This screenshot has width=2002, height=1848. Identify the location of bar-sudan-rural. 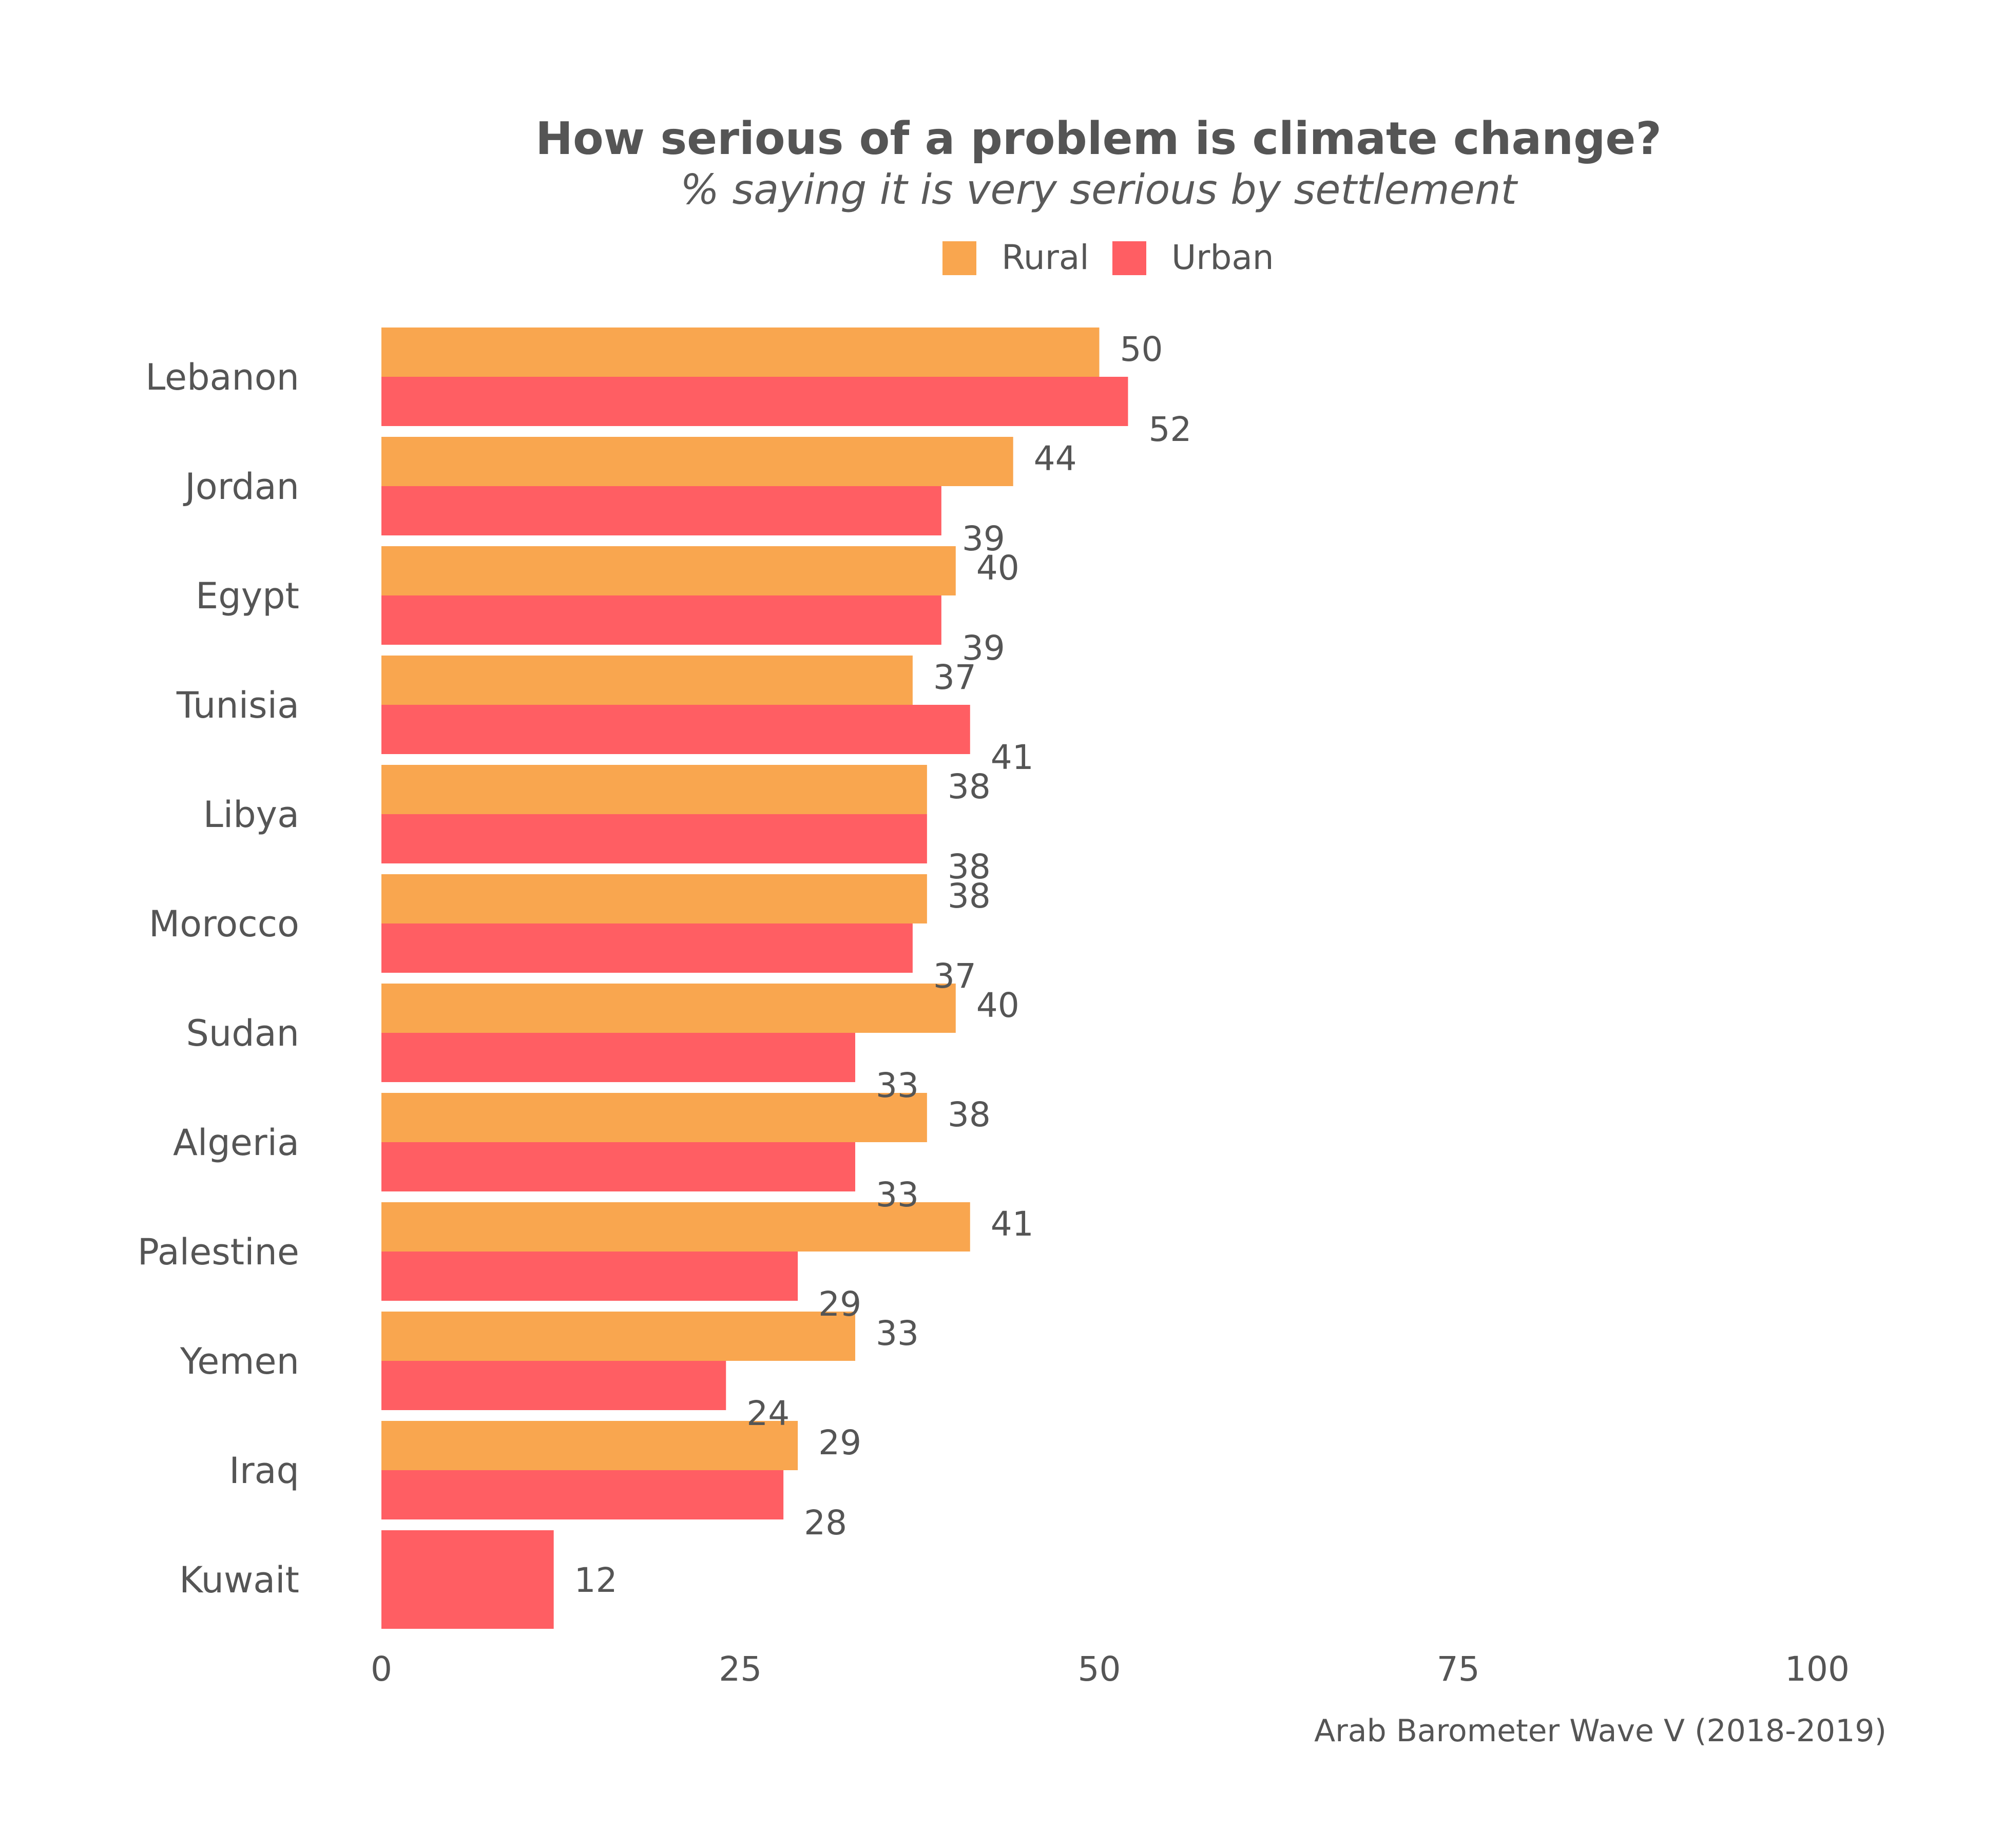
(668, 1008).